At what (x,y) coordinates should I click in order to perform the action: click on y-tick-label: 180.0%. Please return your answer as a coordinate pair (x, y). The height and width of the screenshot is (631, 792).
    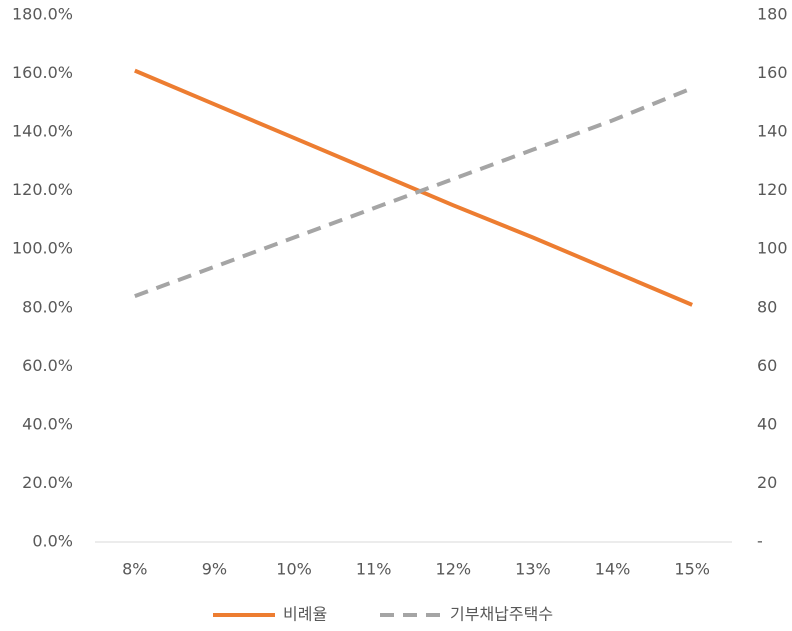
    Looking at the image, I should click on (42, 14).